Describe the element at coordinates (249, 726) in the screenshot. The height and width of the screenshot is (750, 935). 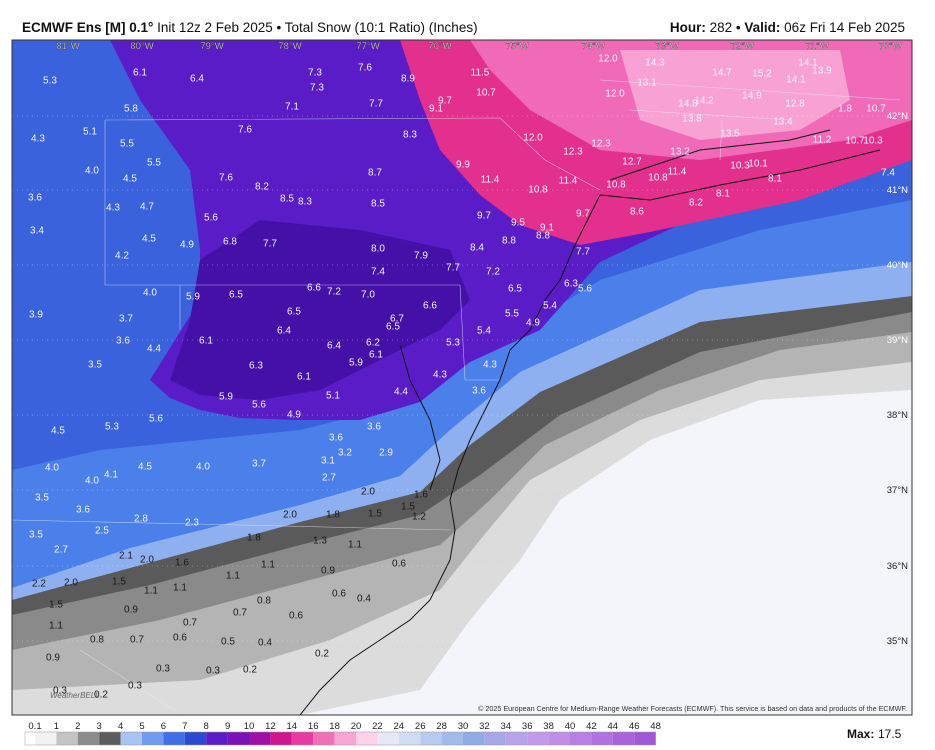
I see `colorbar-label: 10` at that location.